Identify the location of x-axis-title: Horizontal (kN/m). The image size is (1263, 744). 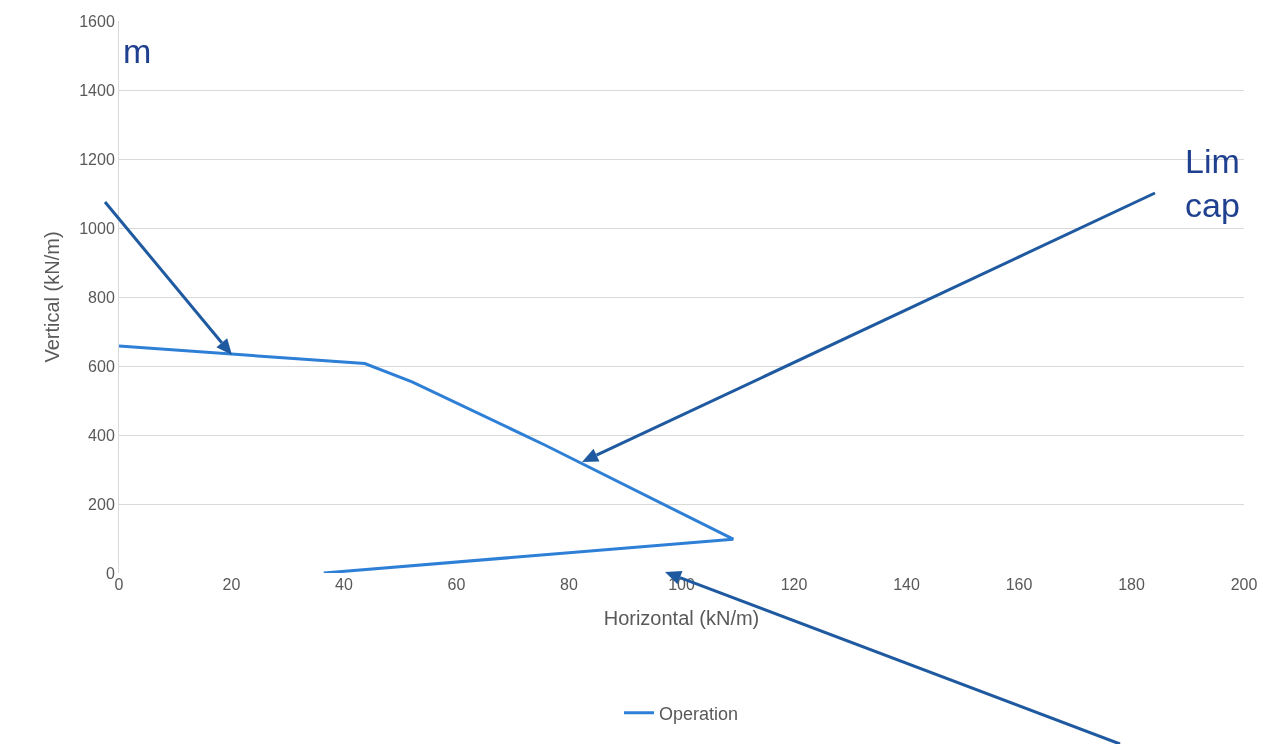
(681, 617).